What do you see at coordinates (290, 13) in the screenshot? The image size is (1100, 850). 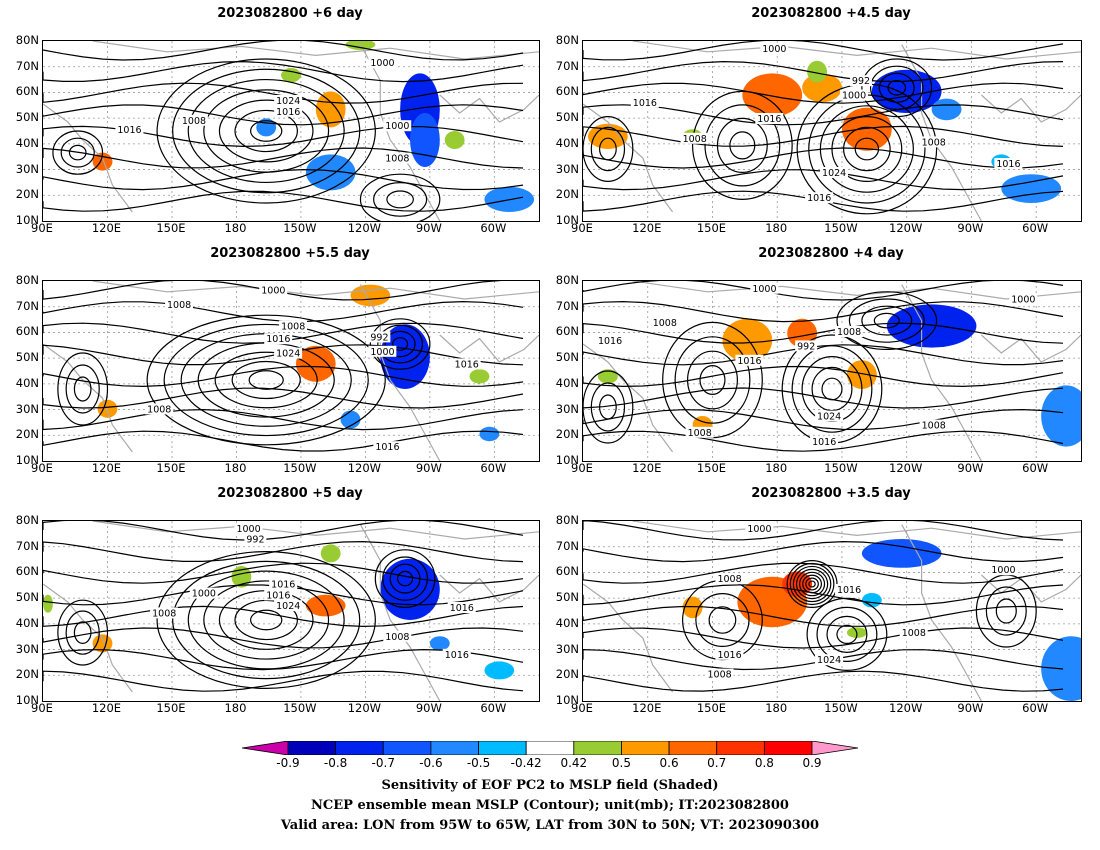 I see `panel-title: 2023082800 +6 day` at bounding box center [290, 13].